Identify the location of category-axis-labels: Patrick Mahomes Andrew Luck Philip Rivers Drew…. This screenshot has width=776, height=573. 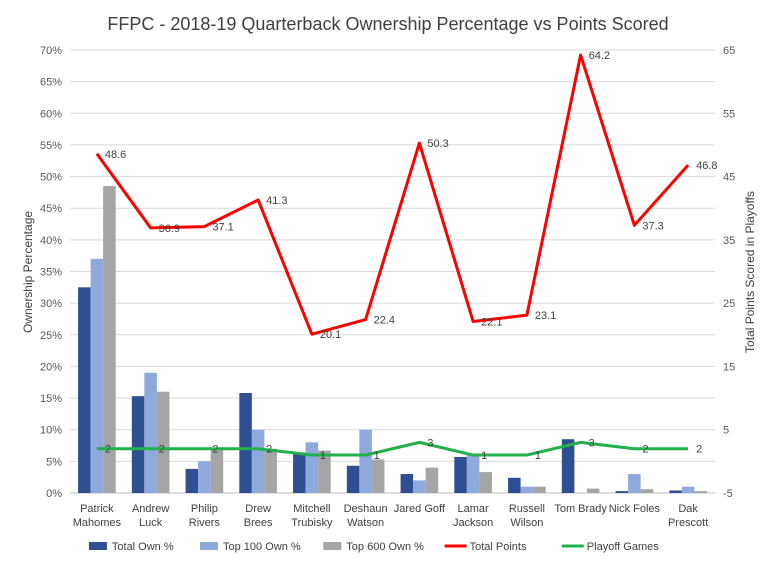
(391, 516).